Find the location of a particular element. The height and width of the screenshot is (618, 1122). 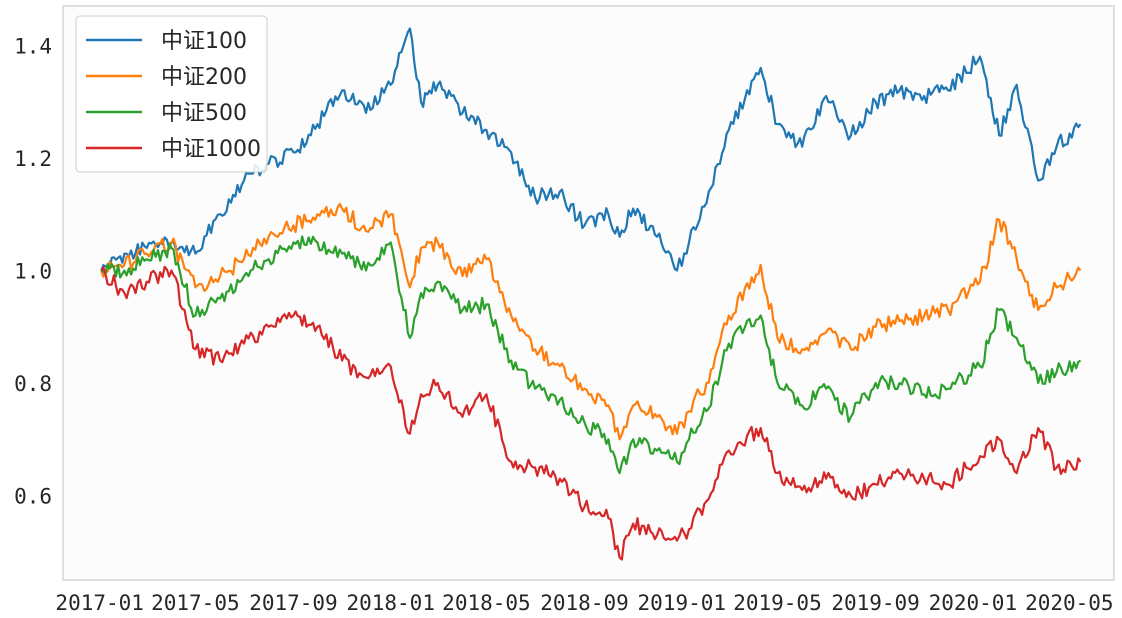

x-tick-label: 2017-05 is located at coordinates (195, 603).